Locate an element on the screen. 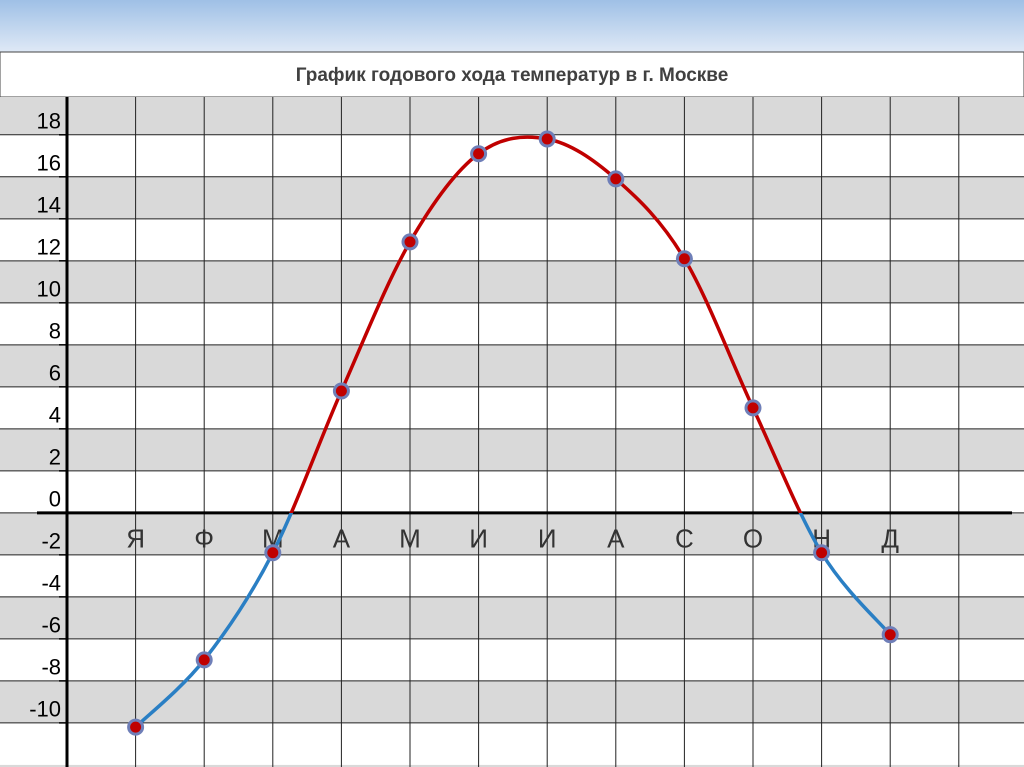 This screenshot has width=1024, height=767. y-tick-label: -10 is located at coordinates (45, 709).